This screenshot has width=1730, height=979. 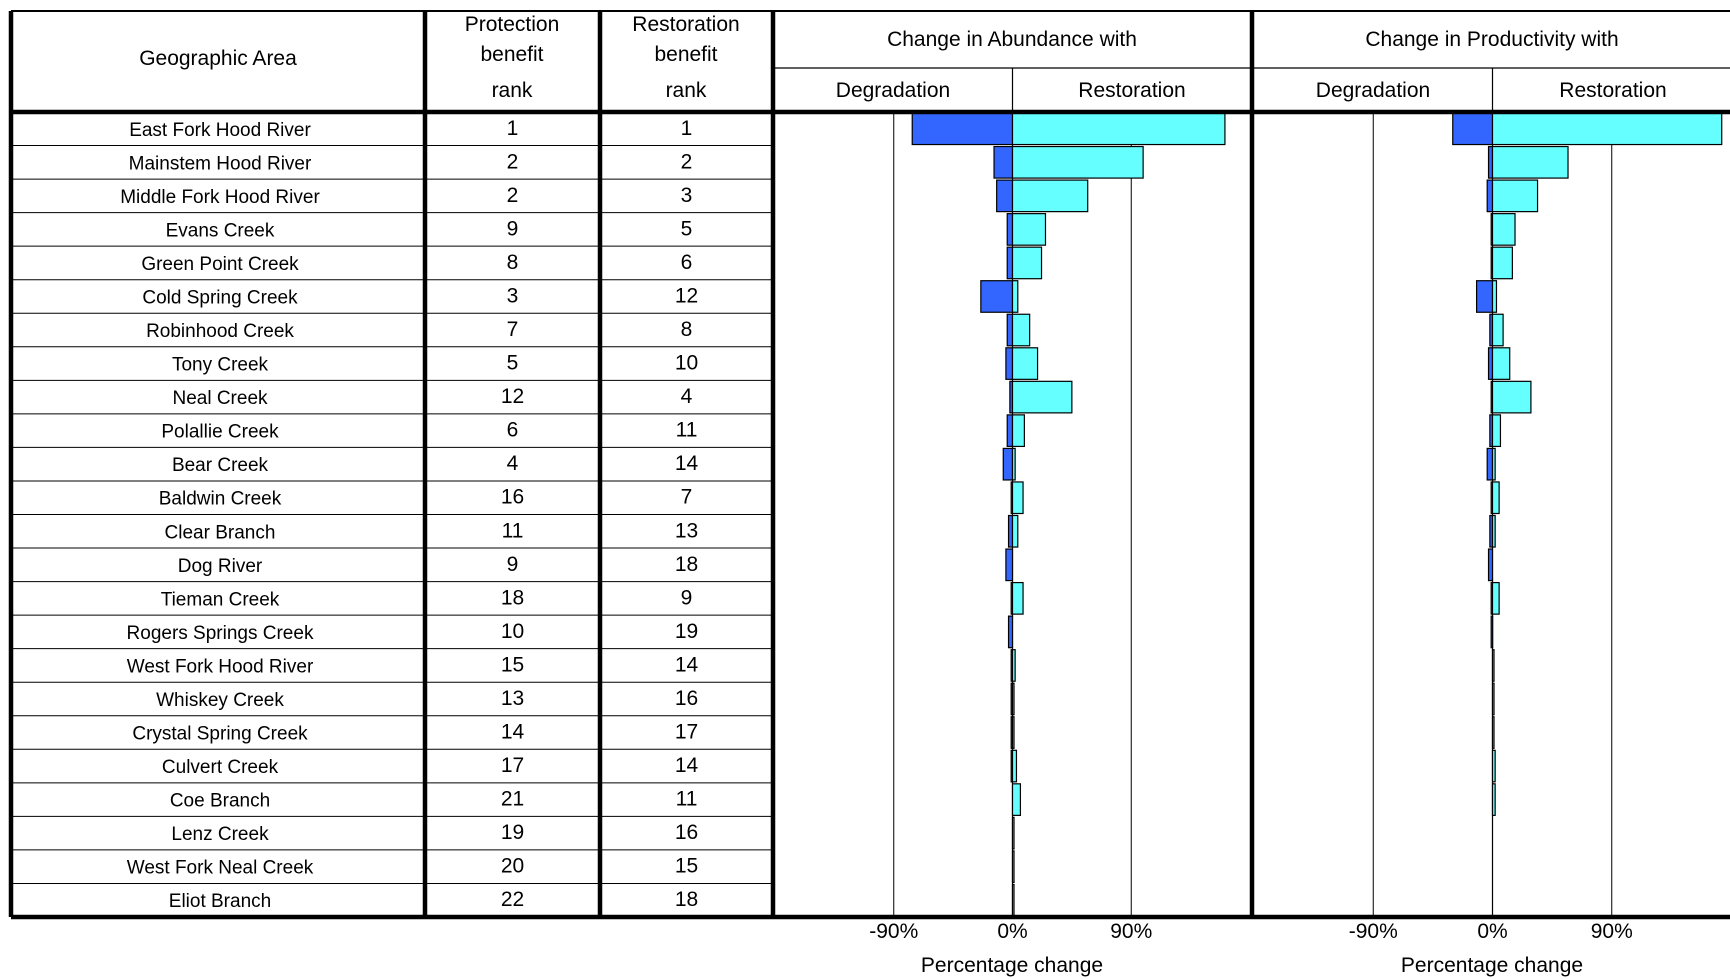 I want to click on restoration-rank: 7, so click(x=687, y=497).